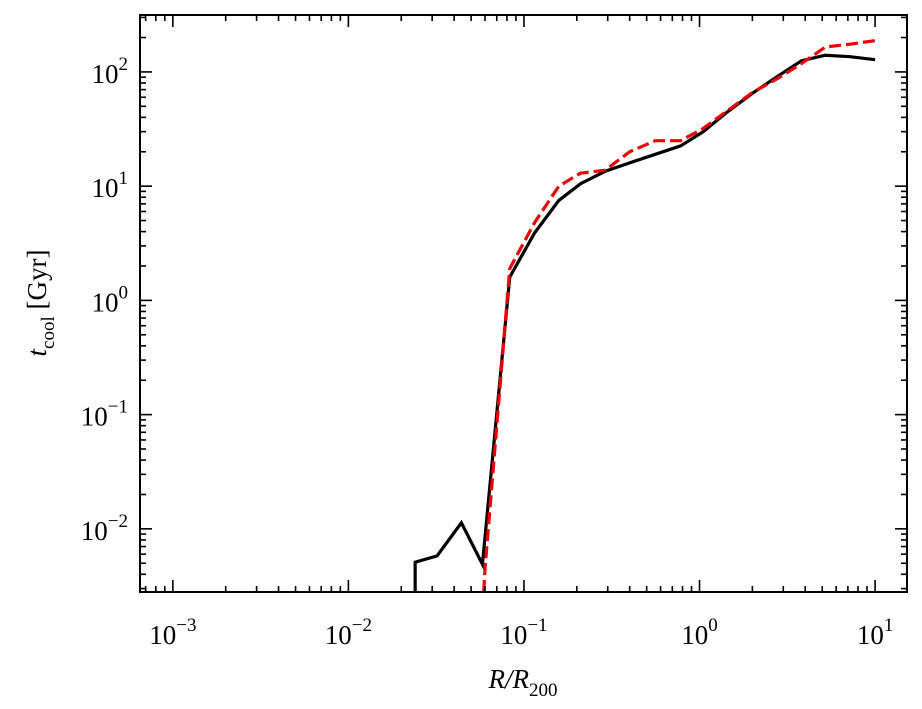  I want to click on y-tick-label: 10², so click(110, 71).